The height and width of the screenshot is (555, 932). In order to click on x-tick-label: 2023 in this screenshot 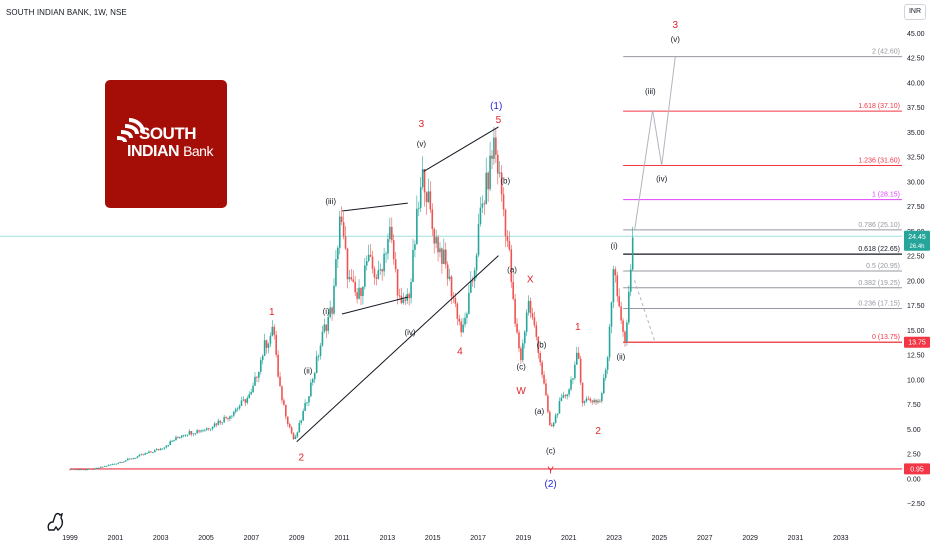, I will do `click(614, 538)`.